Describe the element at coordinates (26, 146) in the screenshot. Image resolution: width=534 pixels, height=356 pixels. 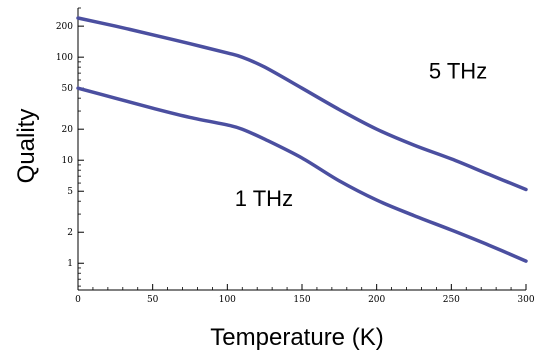
I see `y-axis-title: Quality` at that location.